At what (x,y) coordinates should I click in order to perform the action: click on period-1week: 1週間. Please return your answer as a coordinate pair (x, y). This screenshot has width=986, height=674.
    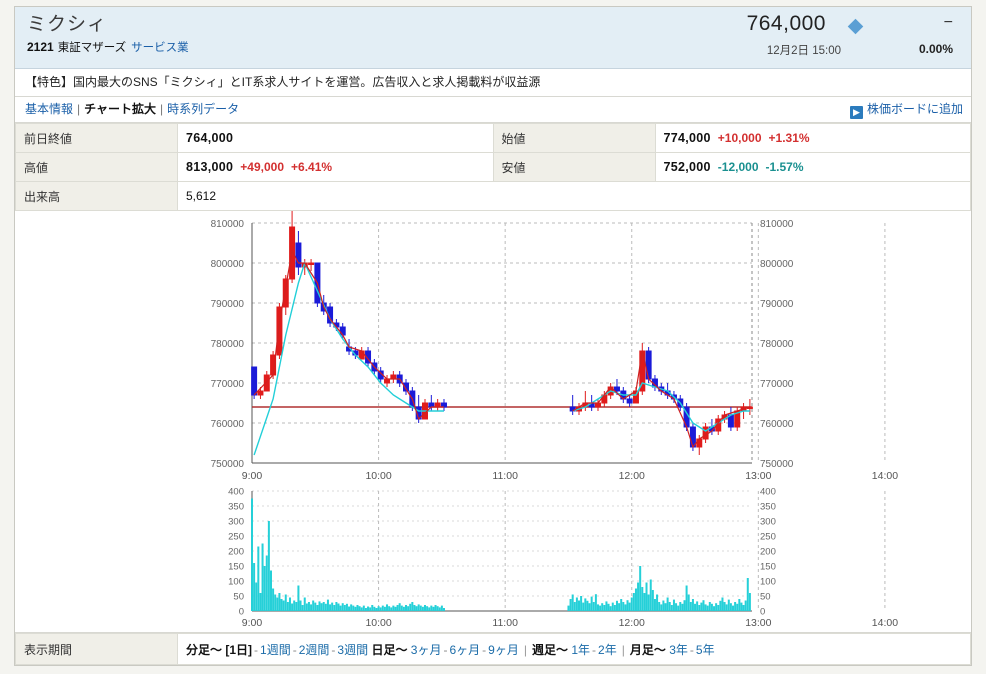
    Looking at the image, I should click on (275, 649).